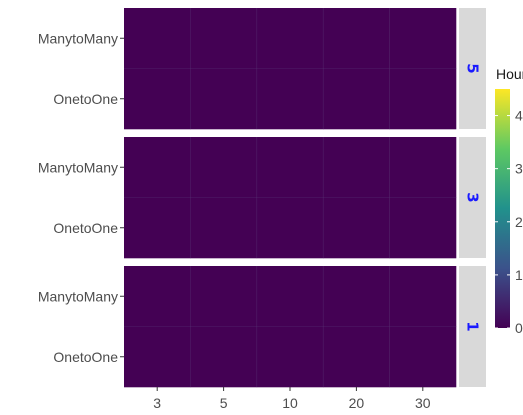 Image resolution: width=523 pixels, height=415 pixels. Describe the element at coordinates (423, 403) in the screenshot. I see `x-tick-label: 30` at that location.